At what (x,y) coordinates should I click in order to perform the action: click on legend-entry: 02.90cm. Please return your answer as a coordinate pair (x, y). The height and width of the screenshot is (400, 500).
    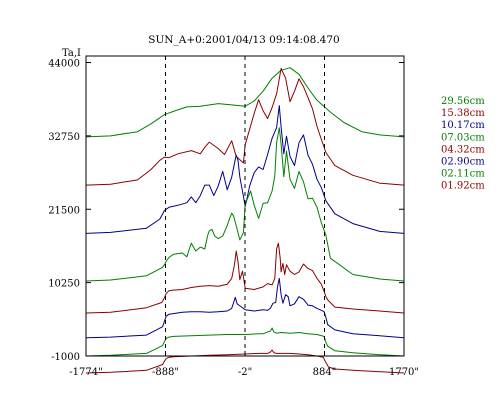
    Looking at the image, I should click on (463, 162).